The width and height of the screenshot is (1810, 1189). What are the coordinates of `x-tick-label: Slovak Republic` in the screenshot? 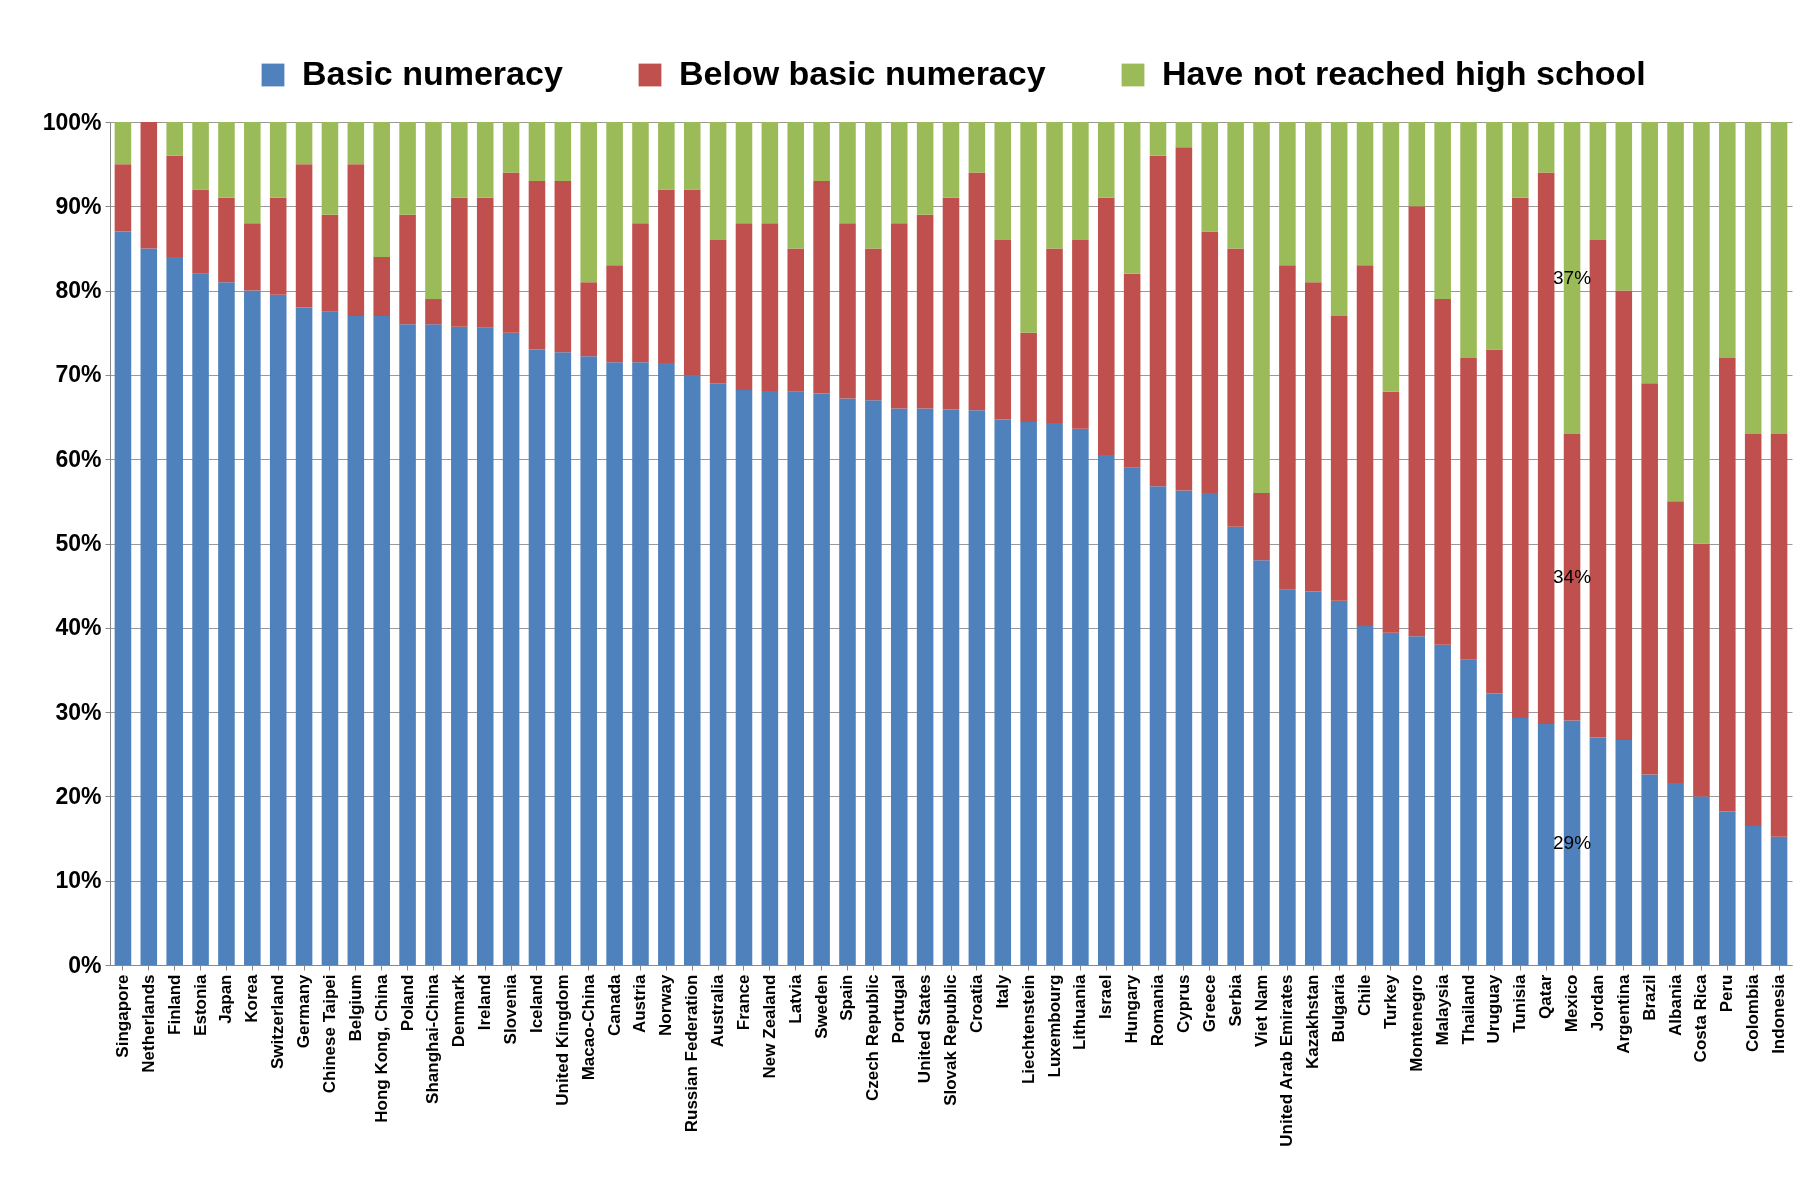 It's located at (950, 1040).